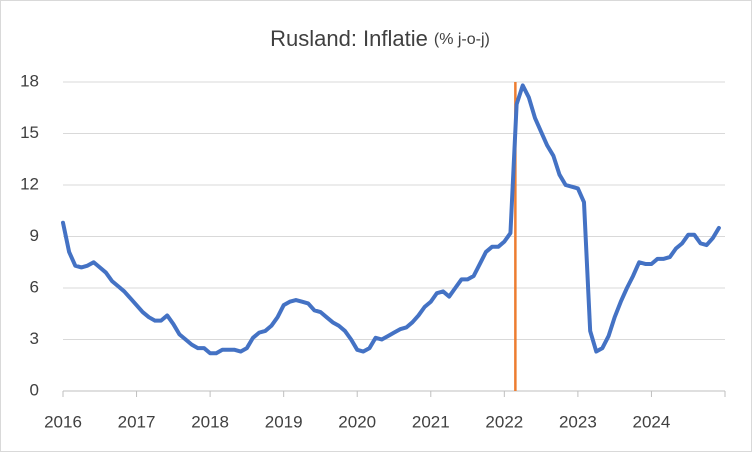 The image size is (752, 452). What do you see at coordinates (578, 421) in the screenshot?
I see `x-tick-label: 2023` at bounding box center [578, 421].